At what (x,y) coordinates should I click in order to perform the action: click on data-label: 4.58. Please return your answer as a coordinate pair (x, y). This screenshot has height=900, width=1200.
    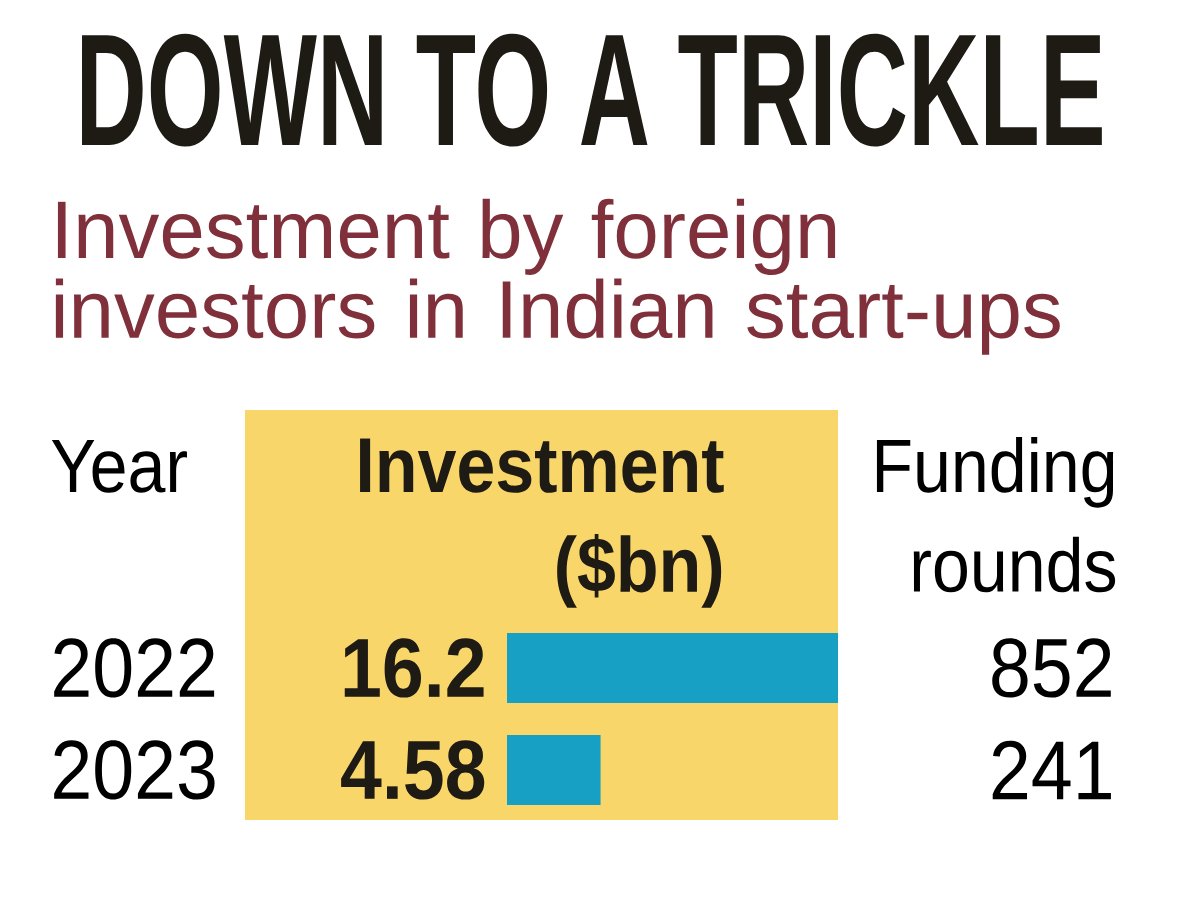
    Looking at the image, I should click on (413, 770).